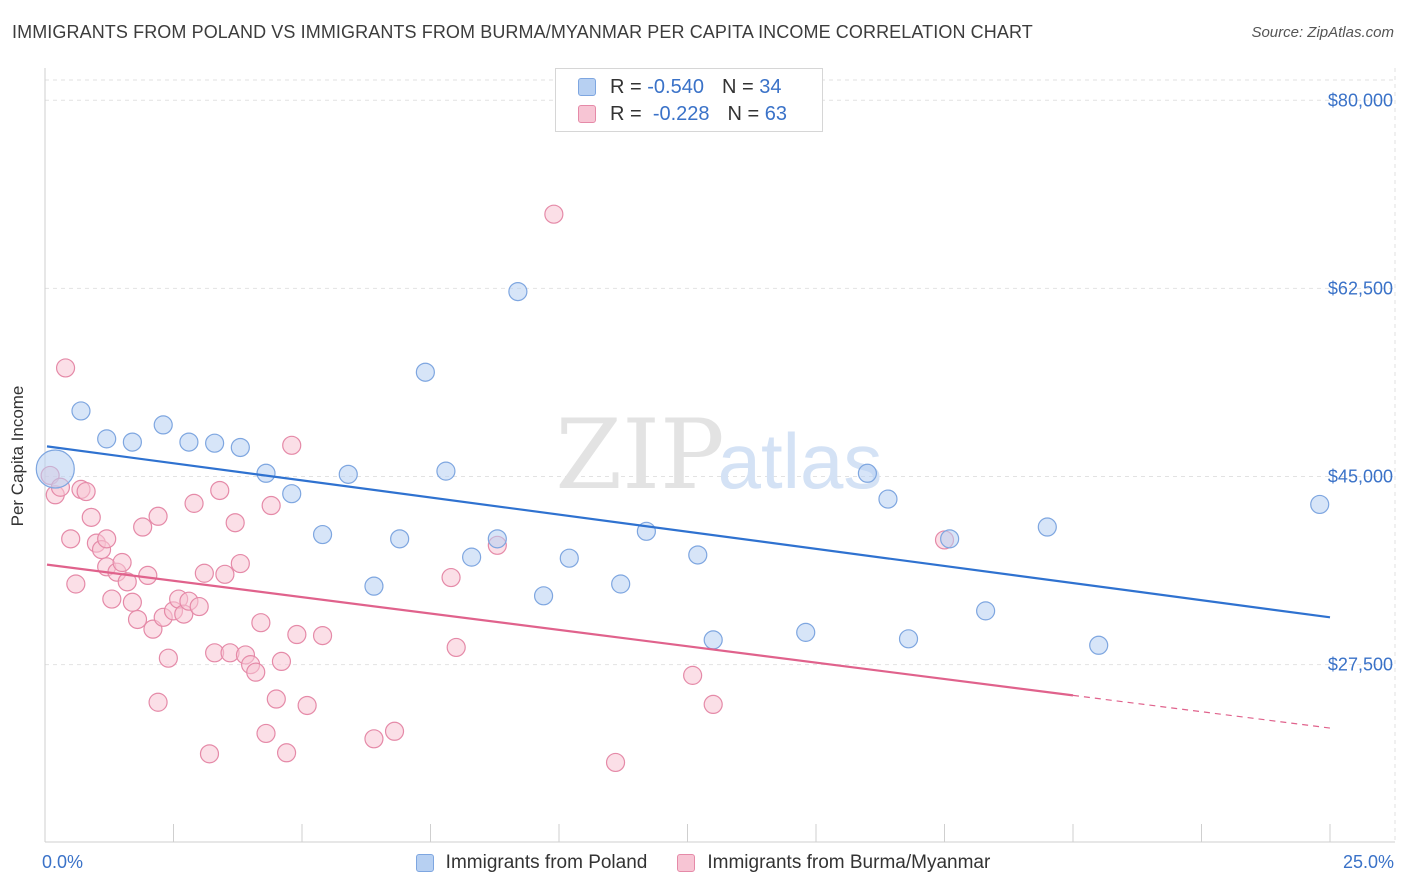 The image size is (1406, 892). What do you see at coordinates (546, 862) in the screenshot?
I see `legend-label-poland: Immigrants from Poland` at bounding box center [546, 862].